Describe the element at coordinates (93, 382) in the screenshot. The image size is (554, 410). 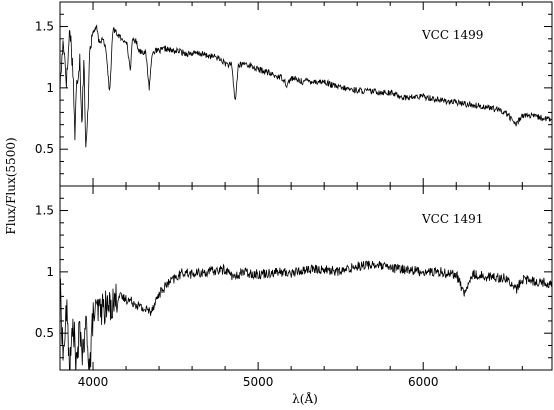
I see `x-tick-label: 4000` at that location.